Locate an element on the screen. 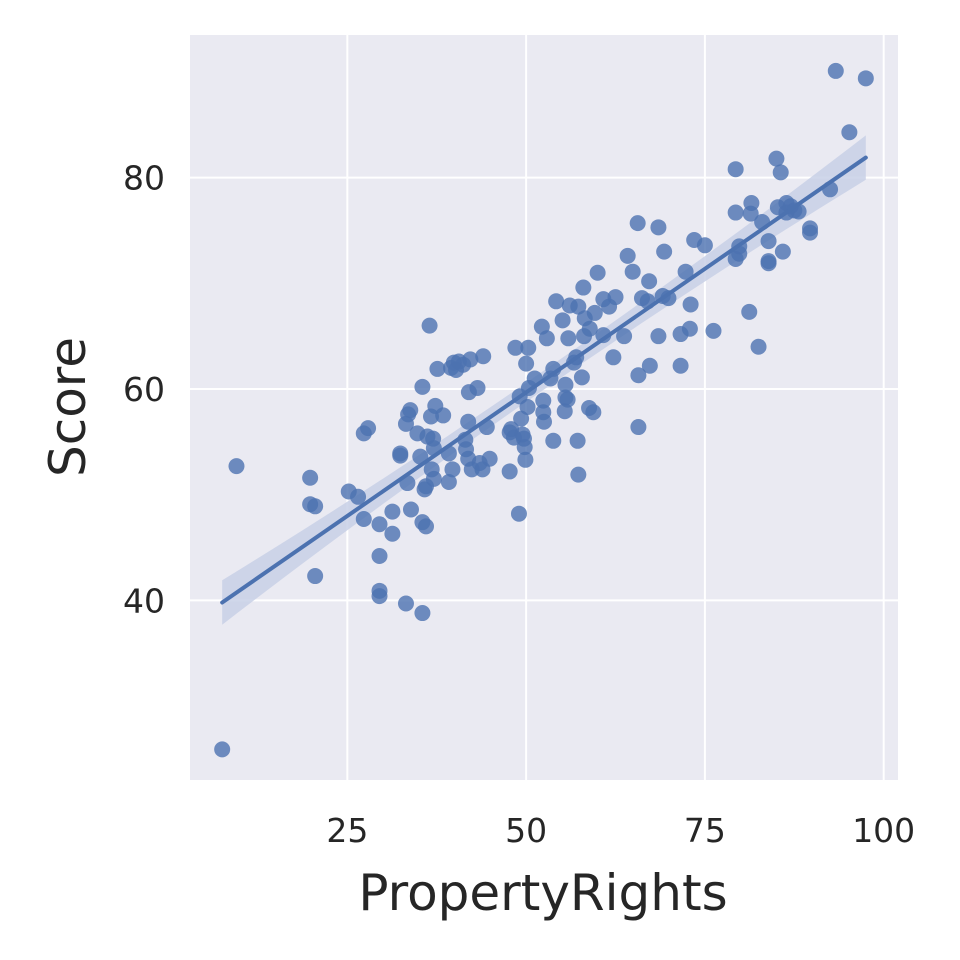  y-tick-label: 60 is located at coordinates (144, 389).